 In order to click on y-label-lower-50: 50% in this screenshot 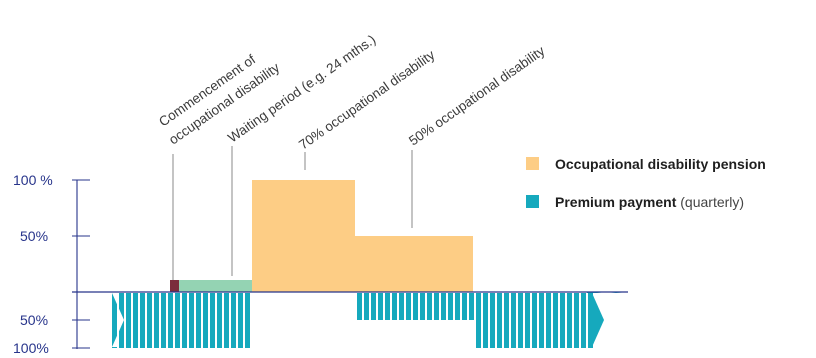, I will do `click(34, 320)`.